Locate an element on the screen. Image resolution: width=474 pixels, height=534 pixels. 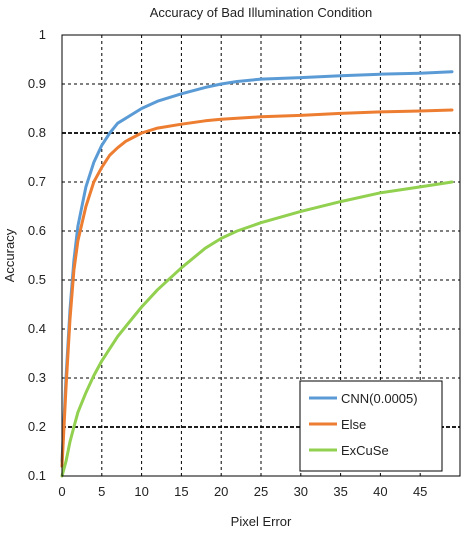
y-tick-label: 1 is located at coordinates (42, 34).